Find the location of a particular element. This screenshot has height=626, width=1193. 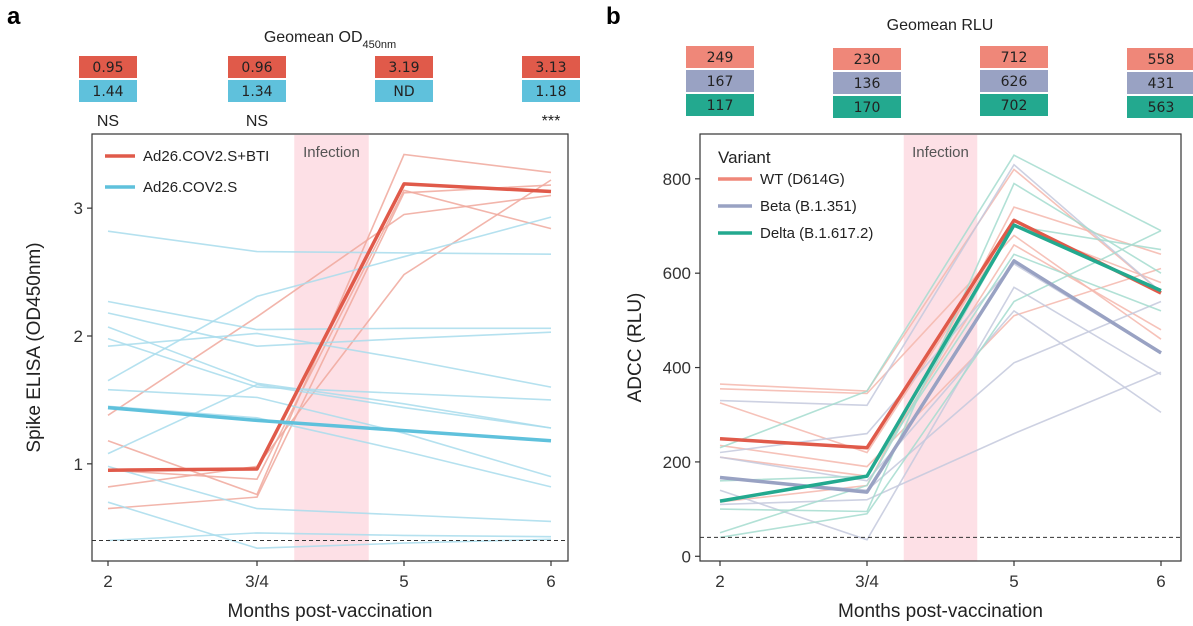

panel-a-x-tick-label: 3/4 is located at coordinates (257, 581).